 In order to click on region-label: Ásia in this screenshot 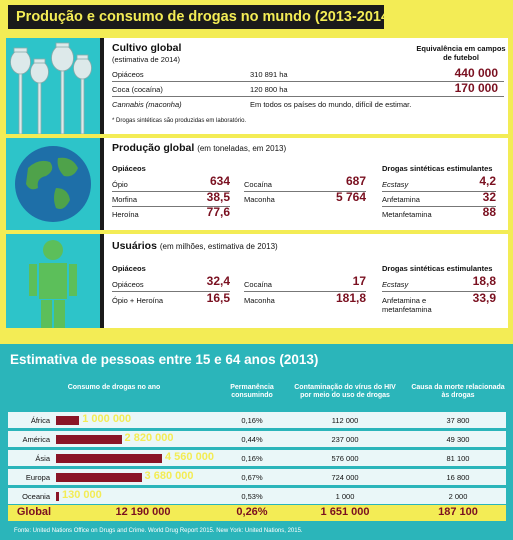, I will do `click(42, 458)`.